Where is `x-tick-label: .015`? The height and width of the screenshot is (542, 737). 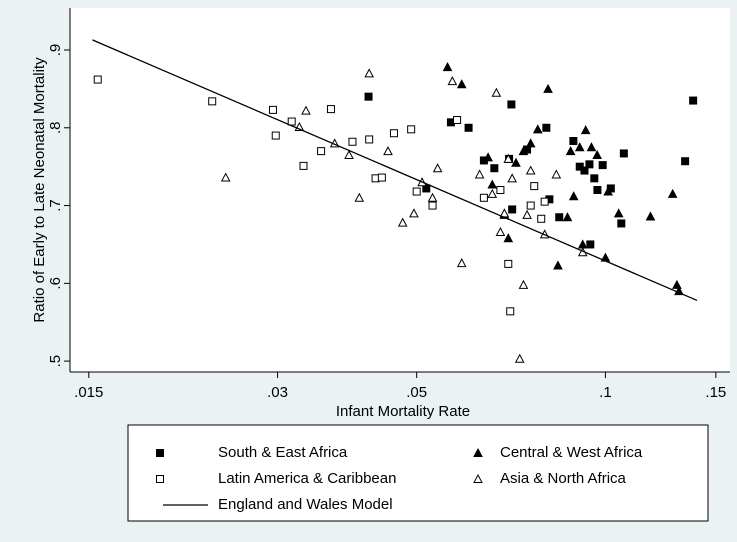
x-tick-label: .015 is located at coordinates (88, 392).